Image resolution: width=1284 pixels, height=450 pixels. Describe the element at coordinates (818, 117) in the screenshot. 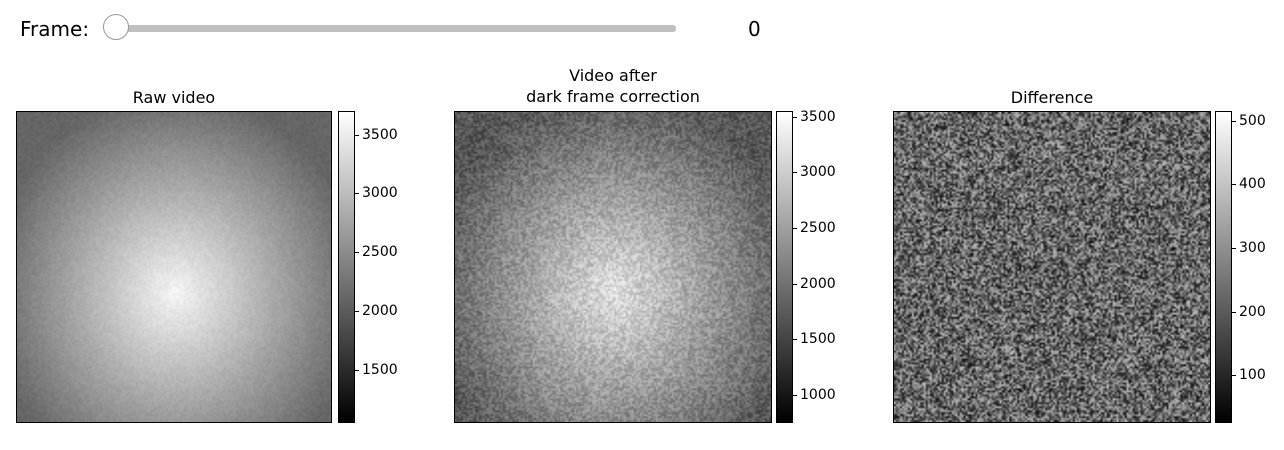

I see `corrected-video-colorbar-tick-label: 3500` at that location.